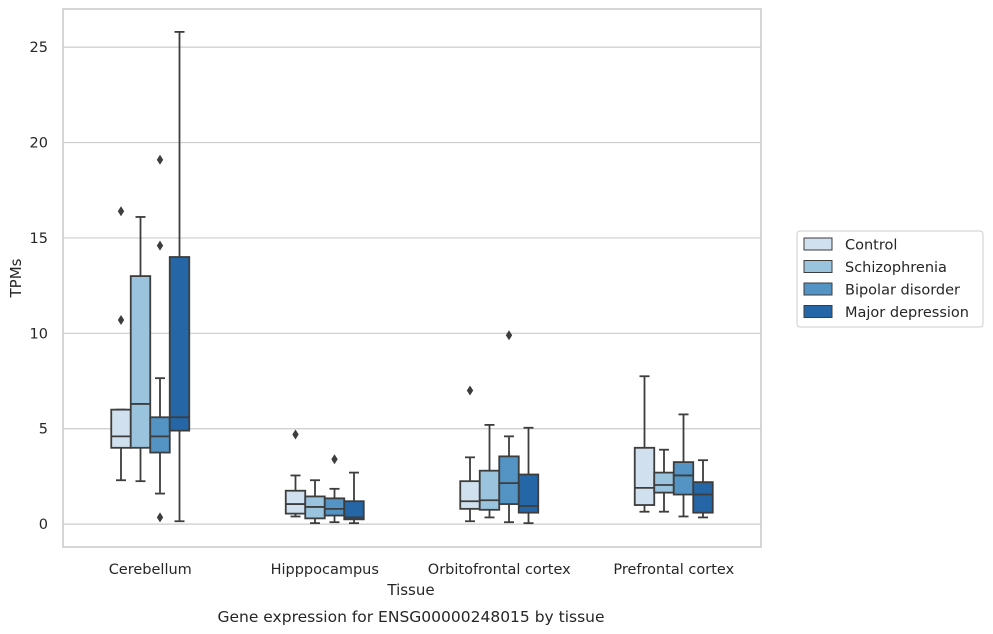  I want to click on legend-frame, so click(890, 279).